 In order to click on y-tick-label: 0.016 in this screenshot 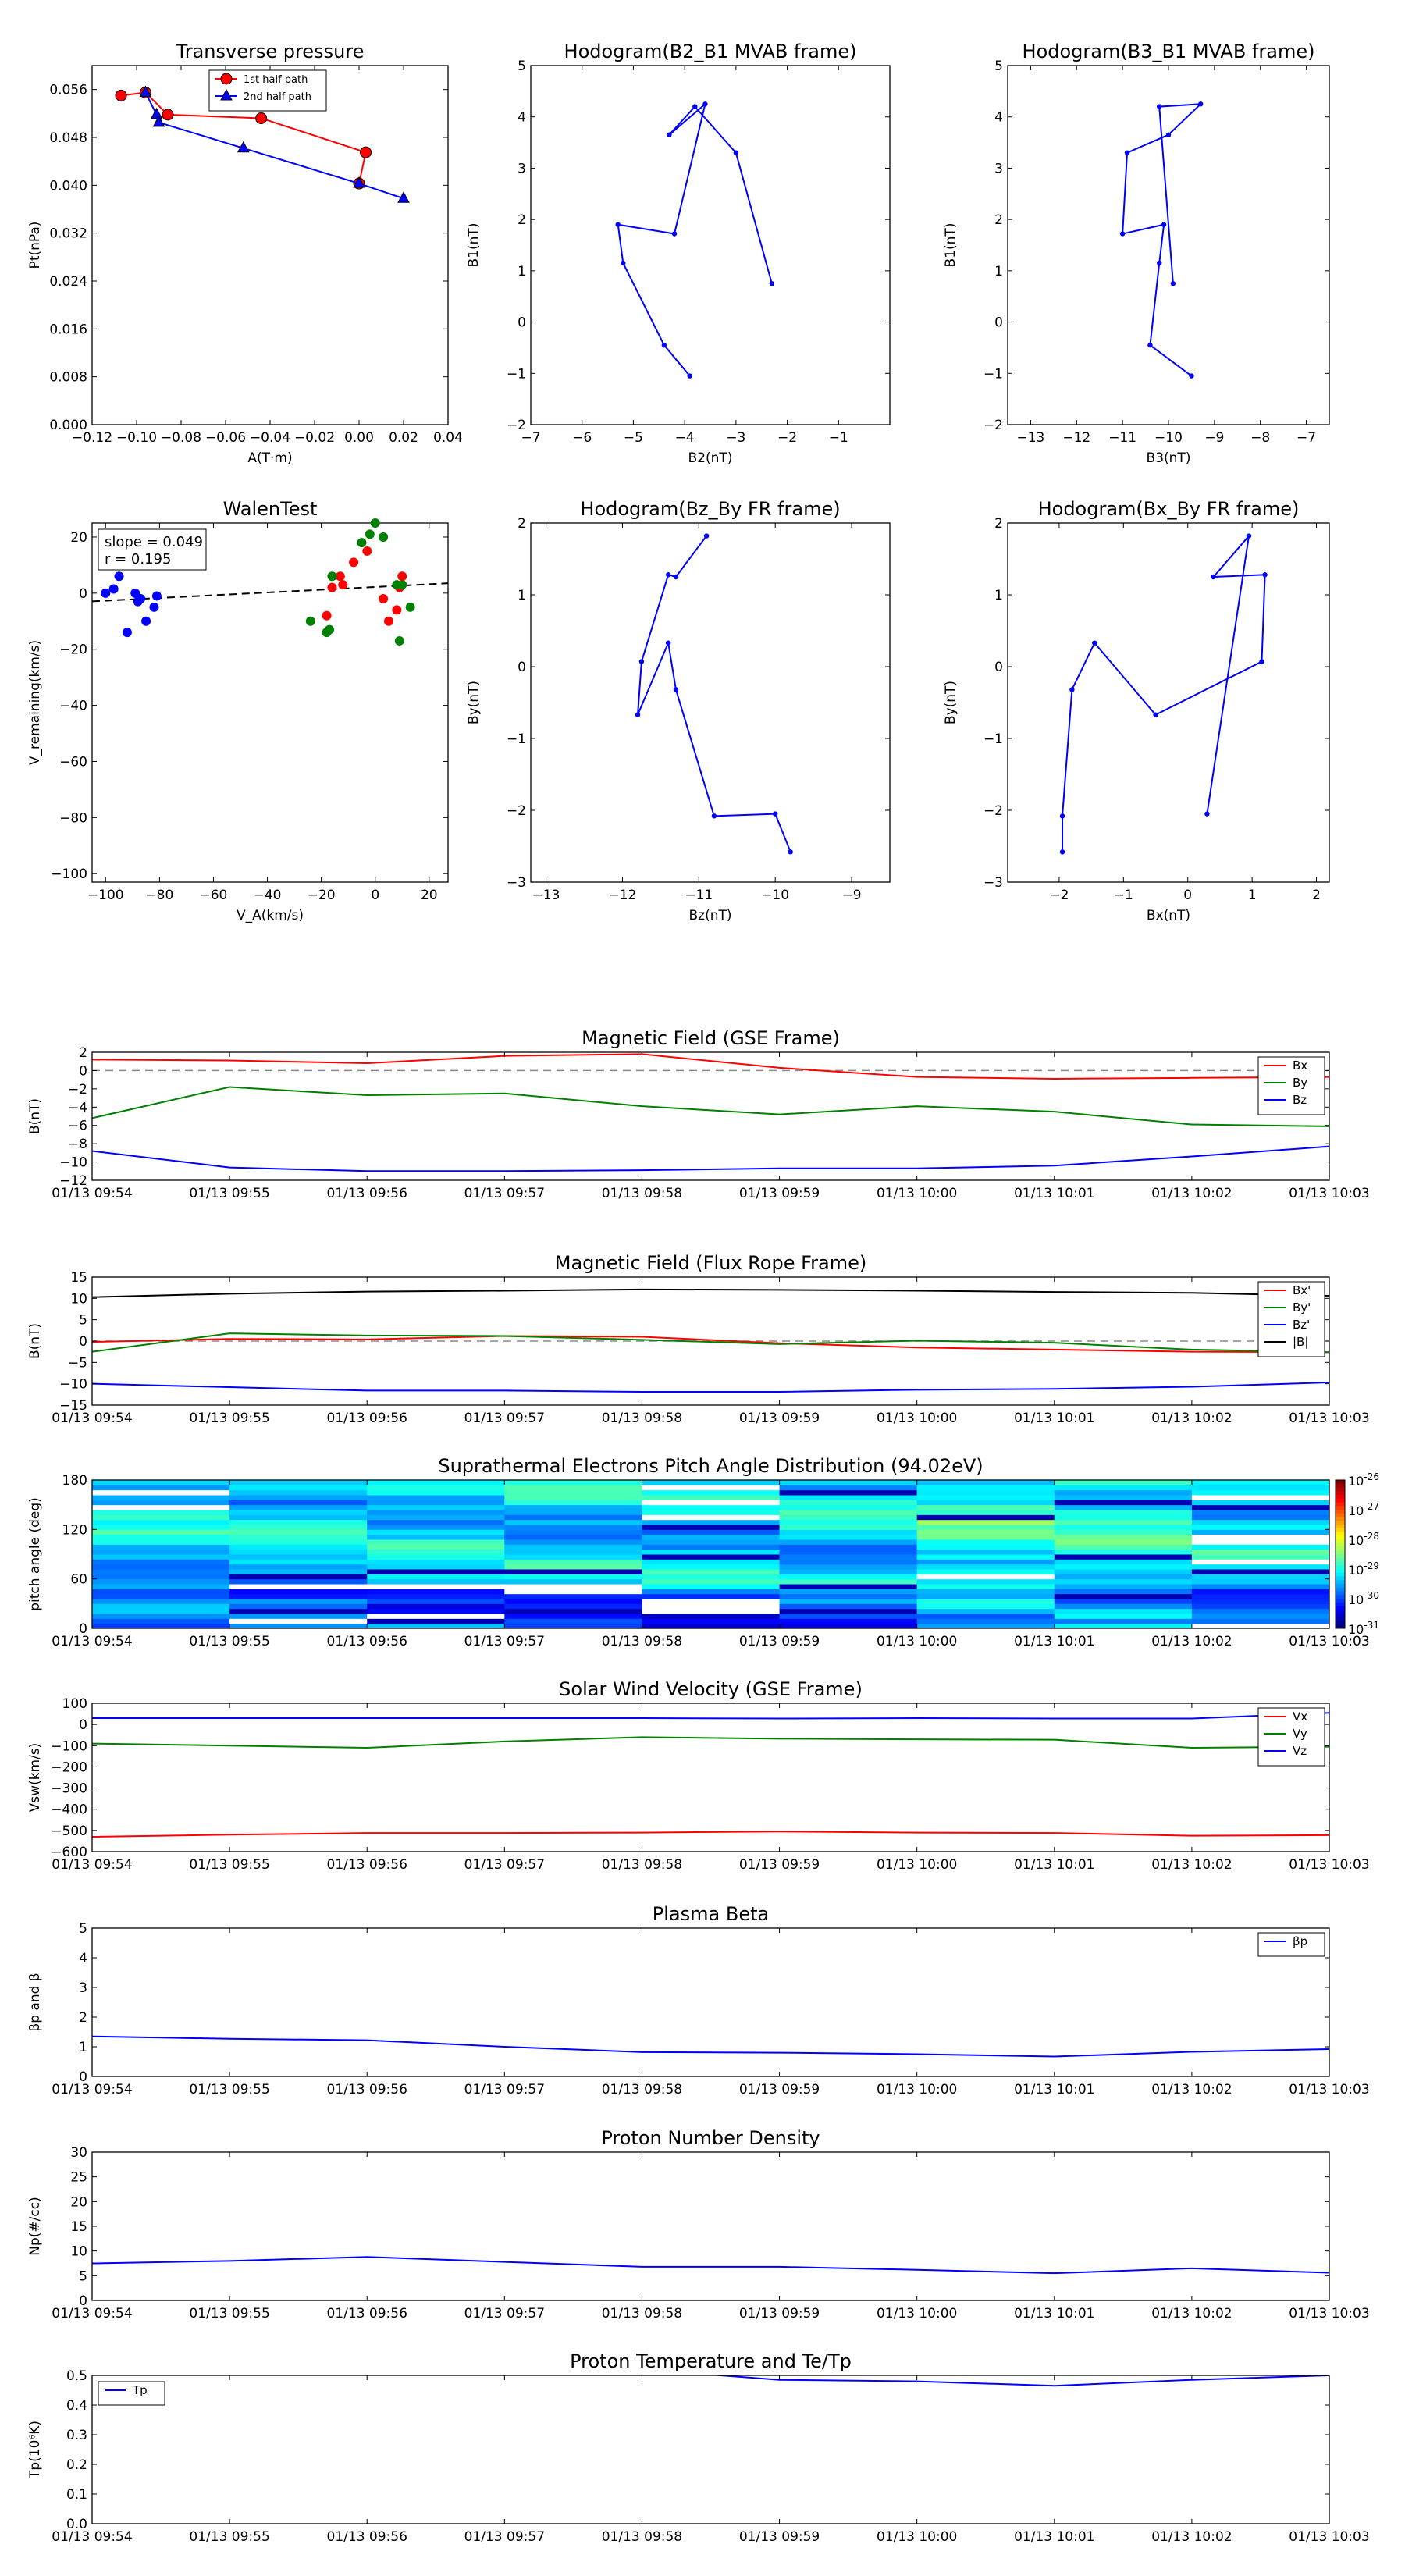, I will do `click(68, 329)`.